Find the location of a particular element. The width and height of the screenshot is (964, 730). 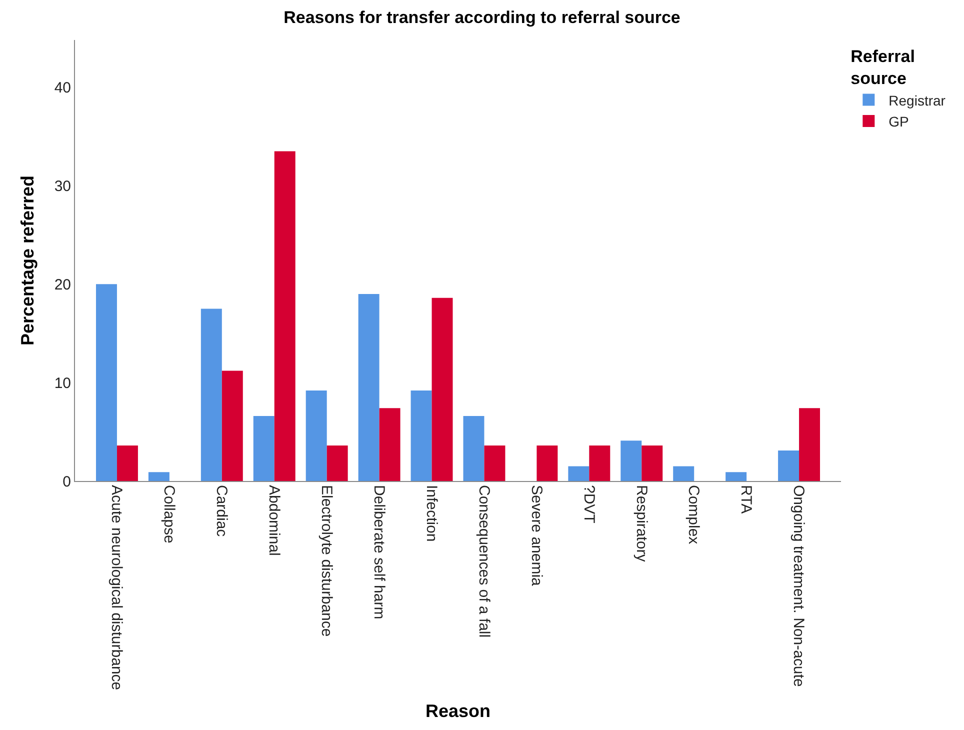

y-axis-title: Percentage referred is located at coordinates (28, 260).